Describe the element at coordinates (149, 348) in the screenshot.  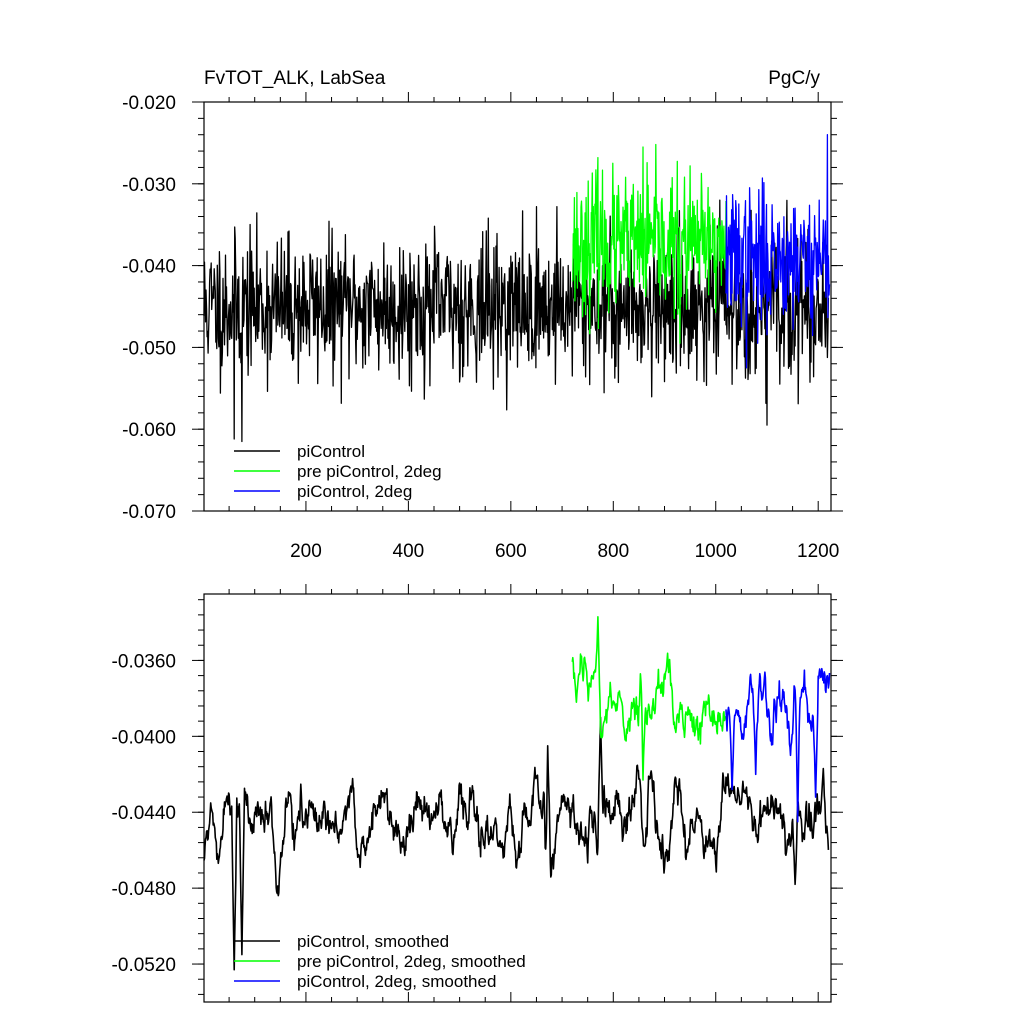
I see `y-tick-label: -0.050` at that location.